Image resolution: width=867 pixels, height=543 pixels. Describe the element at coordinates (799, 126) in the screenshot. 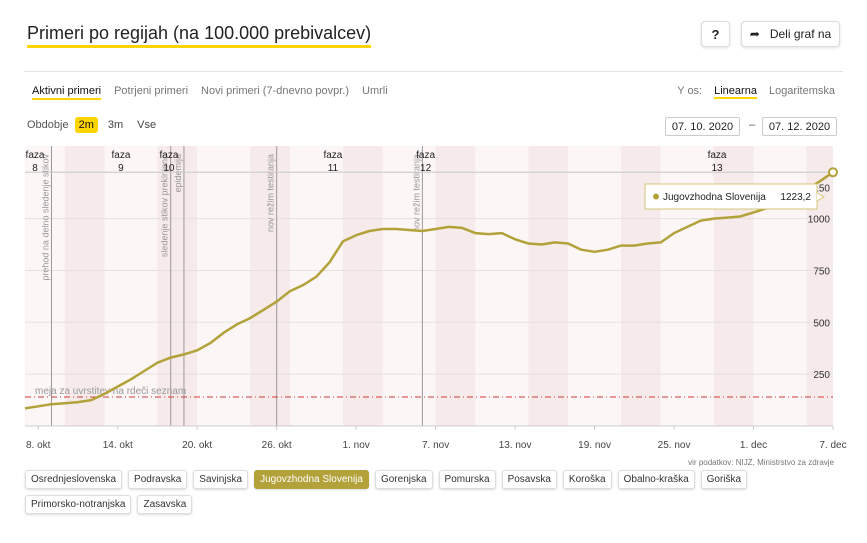

I see `date-to-input: 07. 12. 2020` at that location.